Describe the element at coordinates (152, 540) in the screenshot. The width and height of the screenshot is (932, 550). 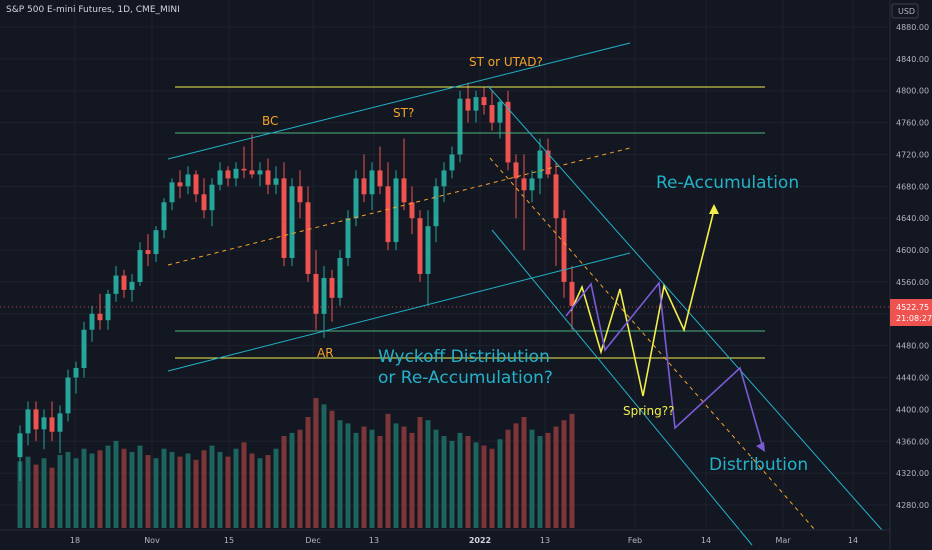
I see `time-tick-label: Nov` at that location.